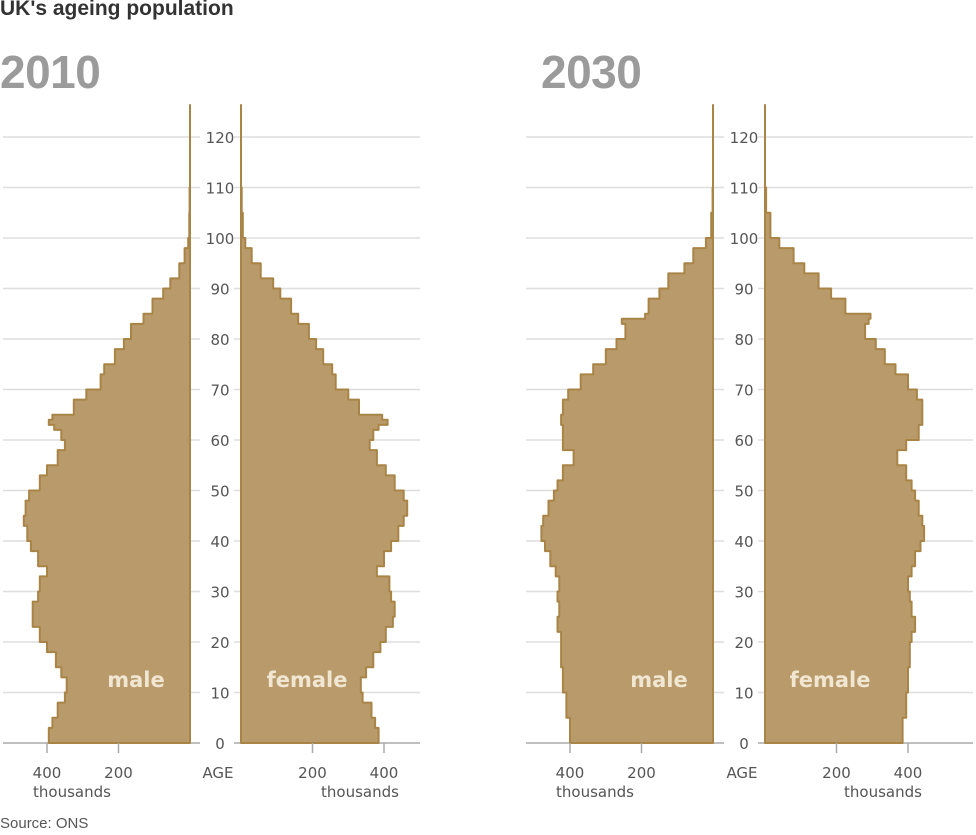 The width and height of the screenshot is (976, 835). What do you see at coordinates (50, 72) in the screenshot?
I see `year-label-2010: 2010` at bounding box center [50, 72].